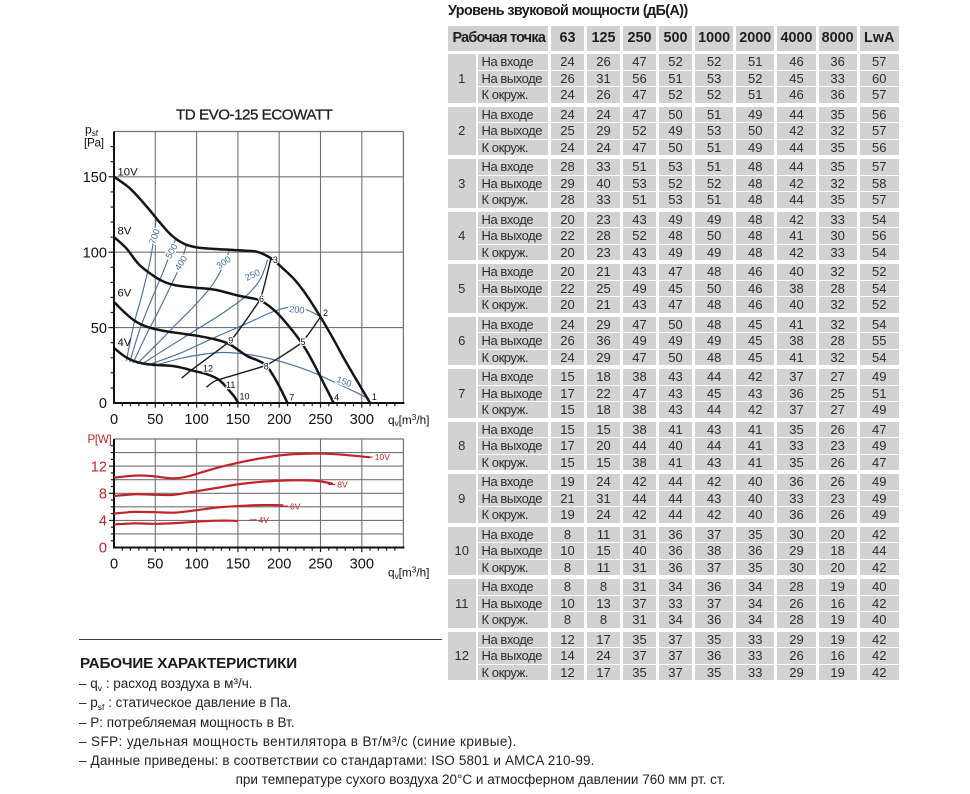  Describe the element at coordinates (230, 340) in the screenshot. I see `svg-text: 9` at that location.